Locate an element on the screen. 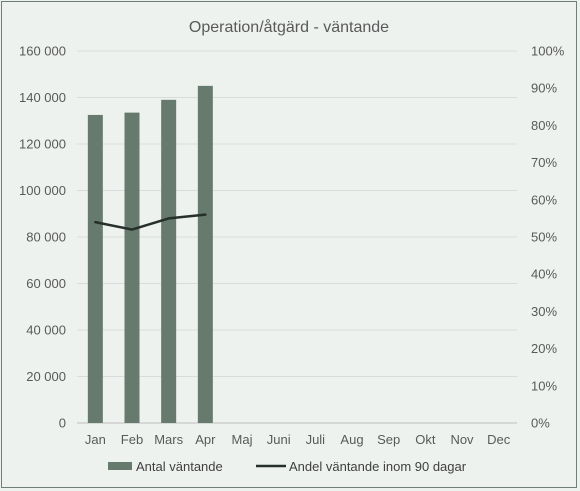  right-axis-tick-label: 80% is located at coordinates (544, 125).